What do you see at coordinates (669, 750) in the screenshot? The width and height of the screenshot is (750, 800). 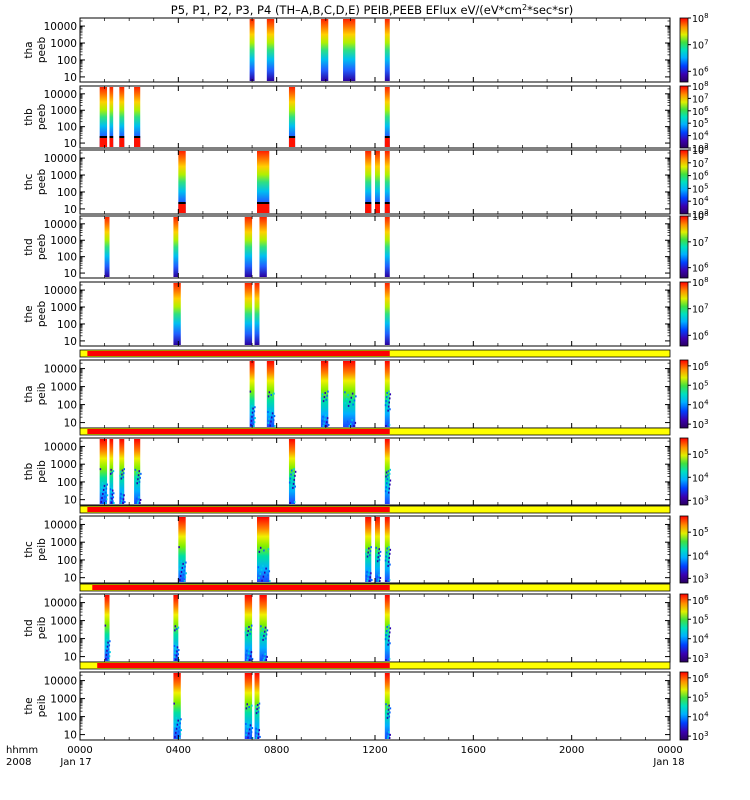 I see `x-tick-label: 0000` at bounding box center [669, 750].